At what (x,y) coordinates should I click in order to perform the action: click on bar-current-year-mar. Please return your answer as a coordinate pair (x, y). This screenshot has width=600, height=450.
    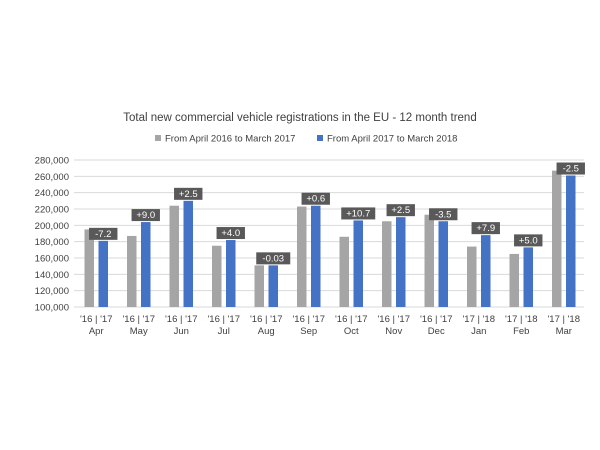
    Looking at the image, I should click on (571, 241).